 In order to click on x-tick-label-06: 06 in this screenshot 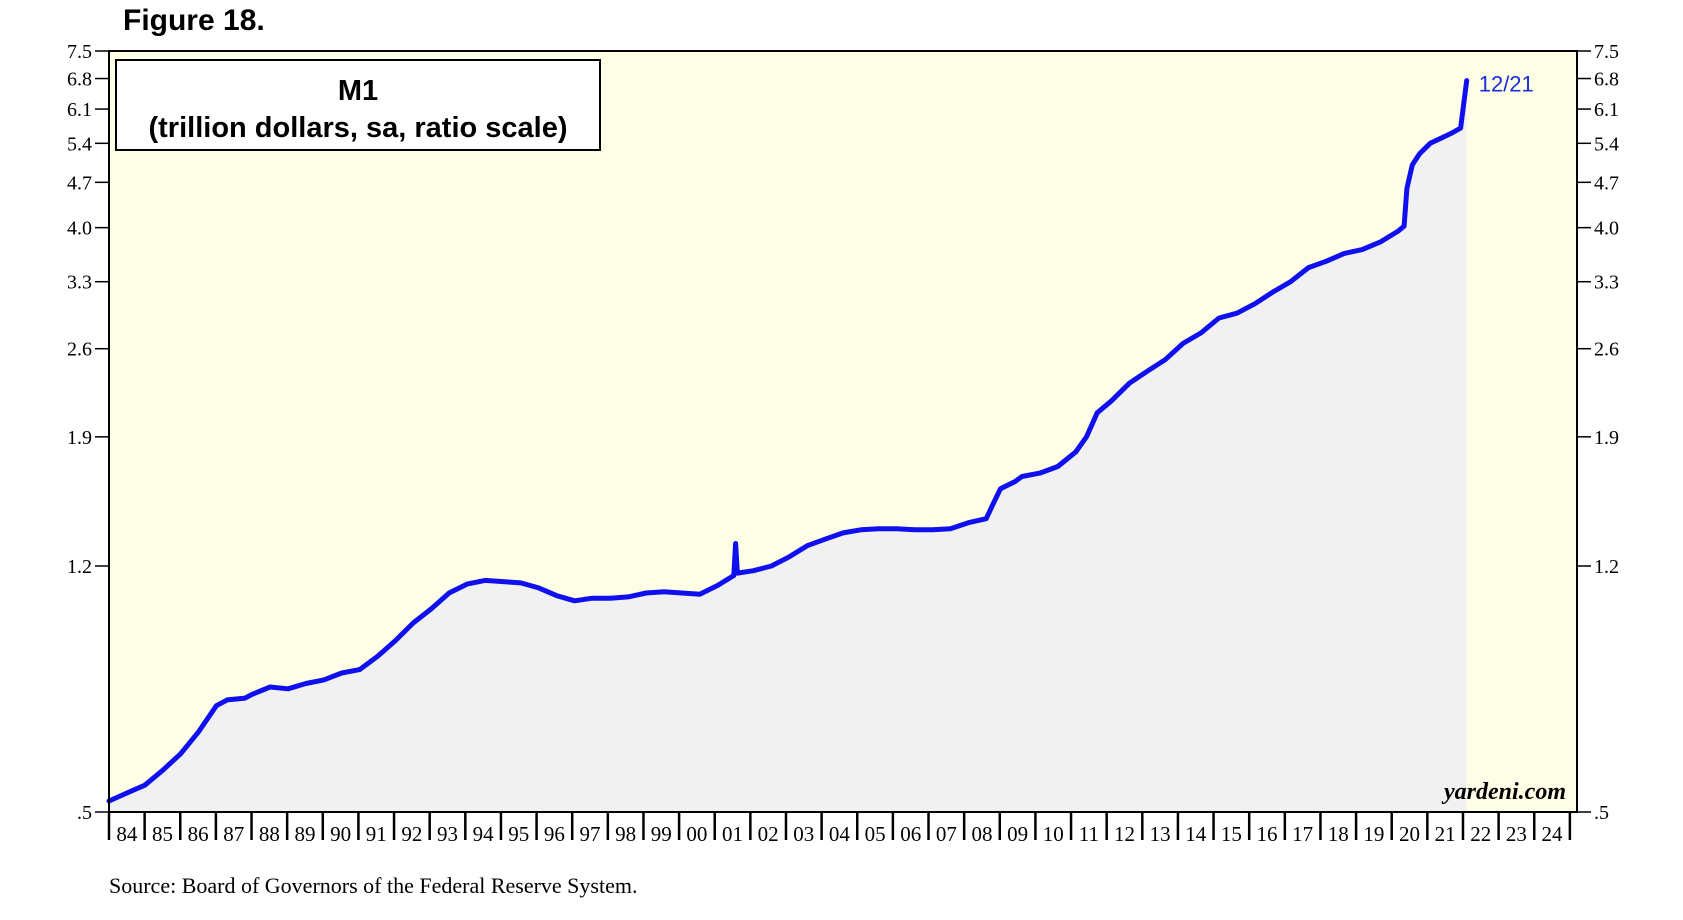, I will do `click(910, 834)`.